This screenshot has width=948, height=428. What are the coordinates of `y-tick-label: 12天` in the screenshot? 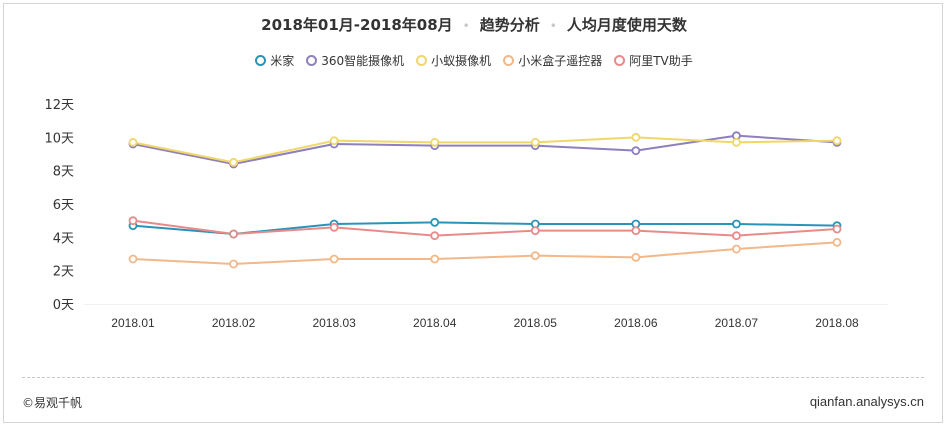 It's located at (59, 105).